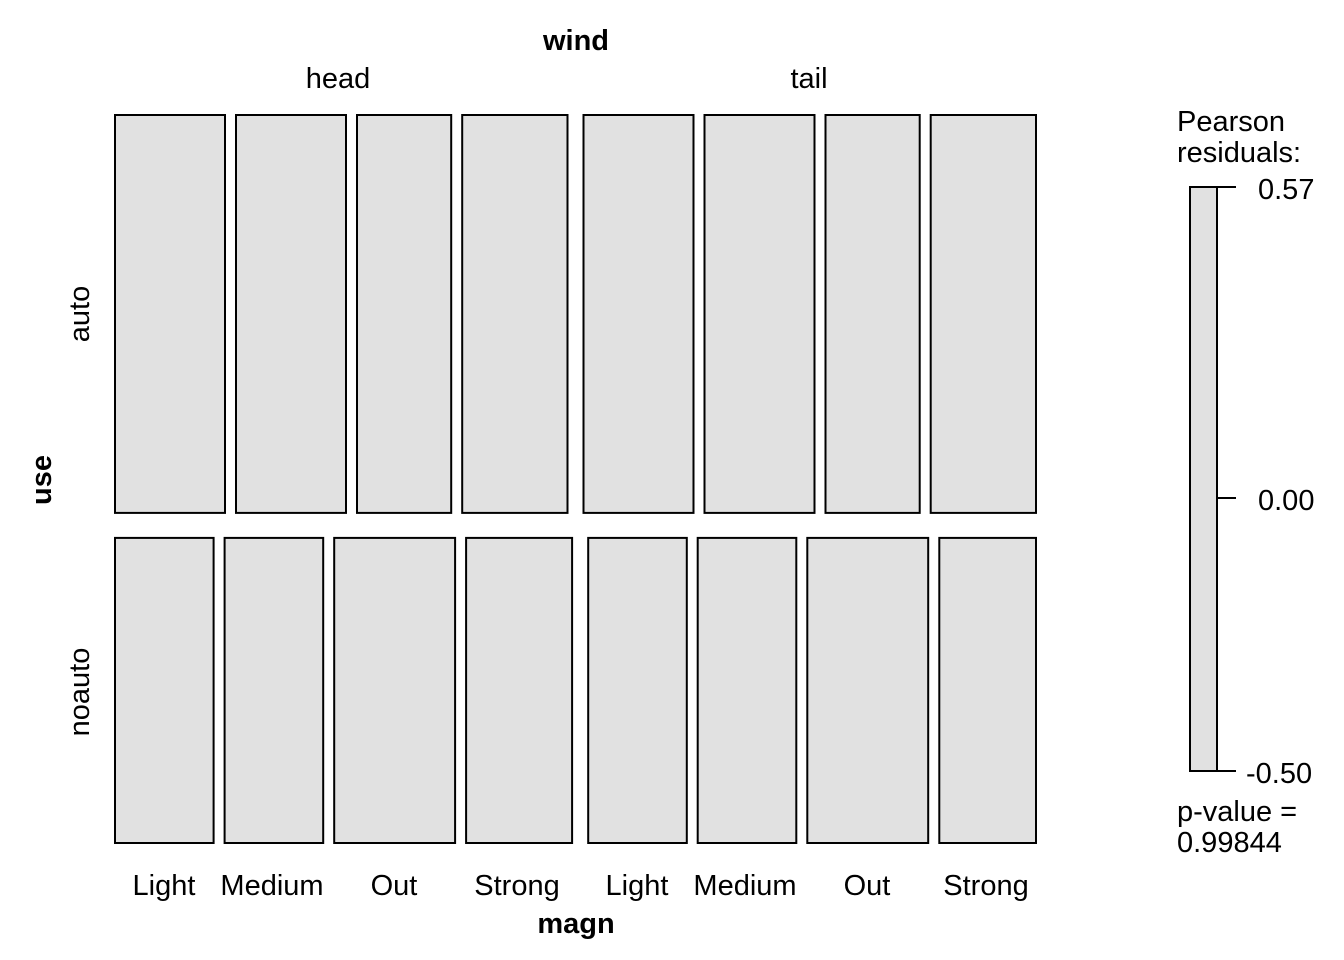 This screenshot has height=960, width=1344. What do you see at coordinates (80, 314) in the screenshot?
I see `use-level-auto: auto` at bounding box center [80, 314].